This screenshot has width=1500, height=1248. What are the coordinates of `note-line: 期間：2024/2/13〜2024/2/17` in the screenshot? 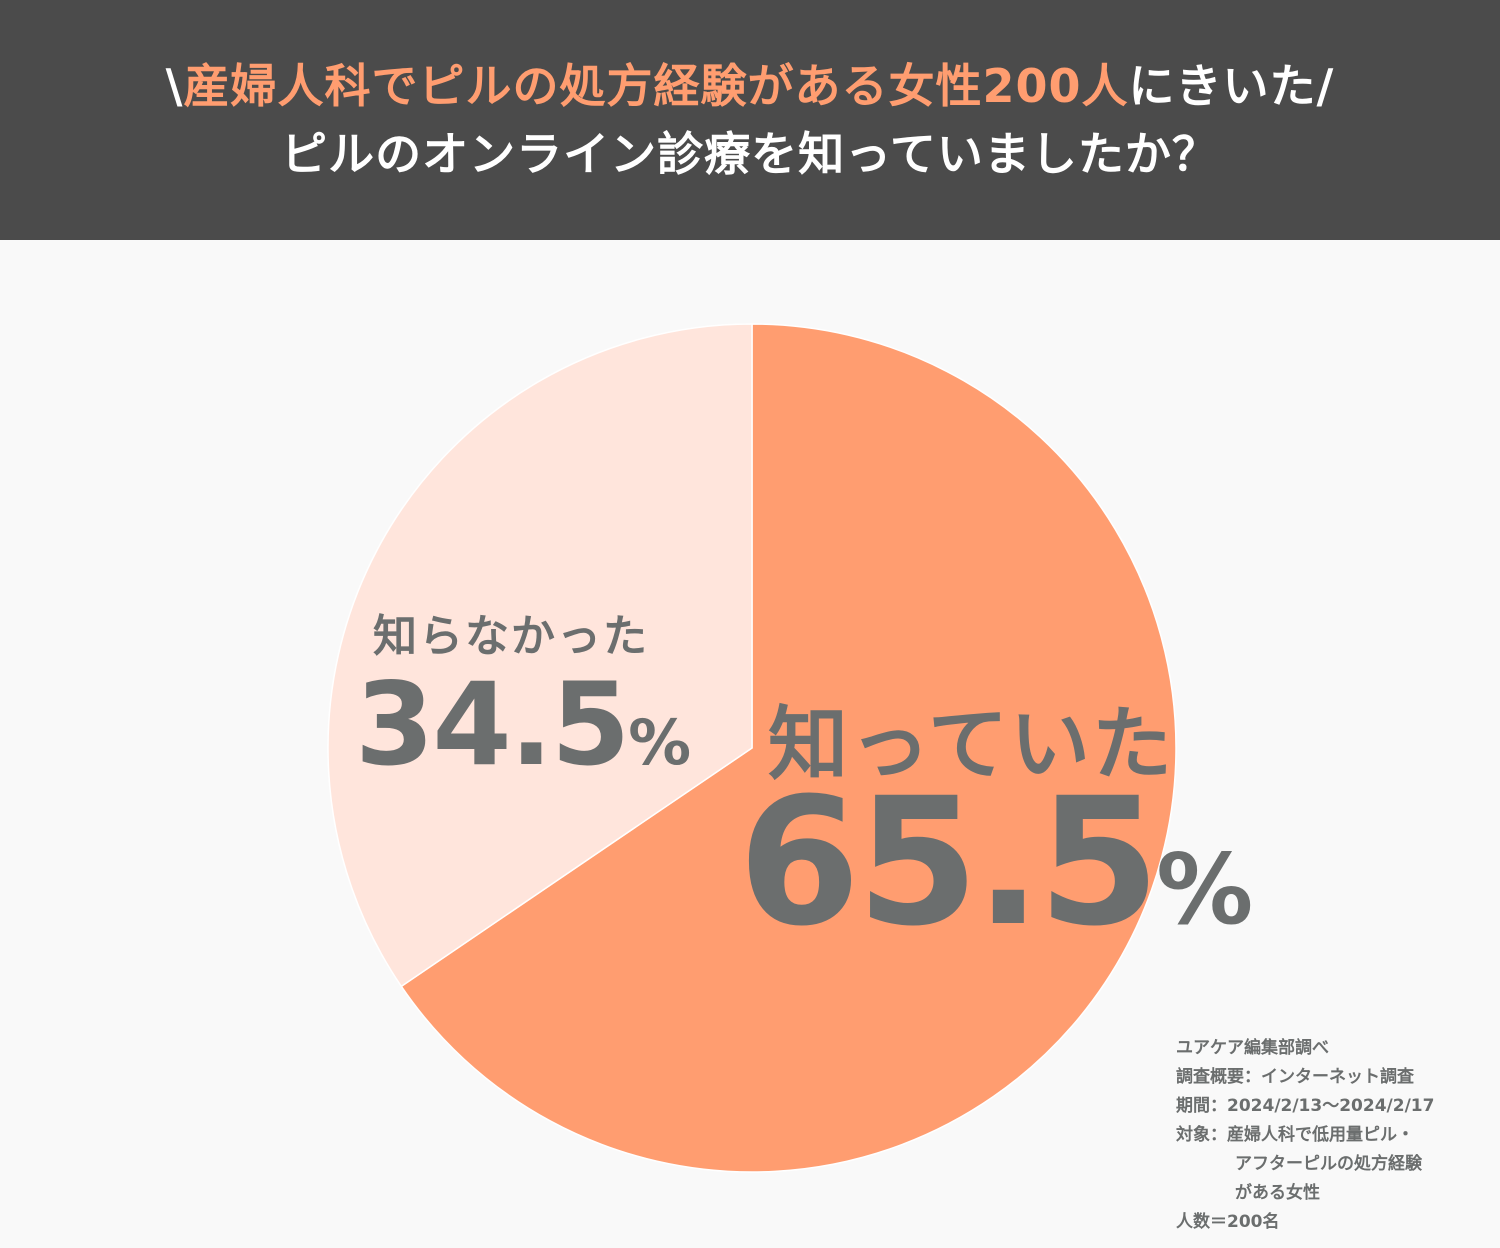 It's located at (1305, 1106).